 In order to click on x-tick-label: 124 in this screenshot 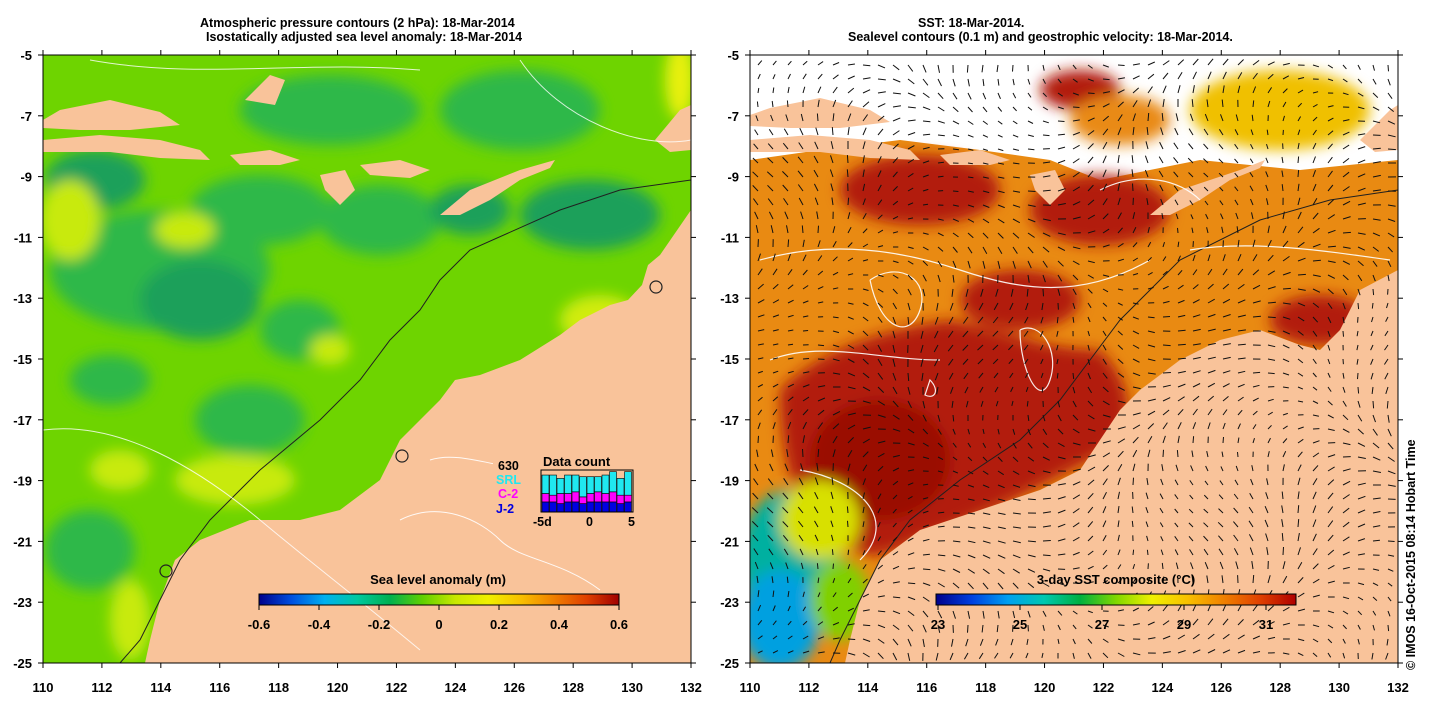, I will do `click(1163, 687)`.